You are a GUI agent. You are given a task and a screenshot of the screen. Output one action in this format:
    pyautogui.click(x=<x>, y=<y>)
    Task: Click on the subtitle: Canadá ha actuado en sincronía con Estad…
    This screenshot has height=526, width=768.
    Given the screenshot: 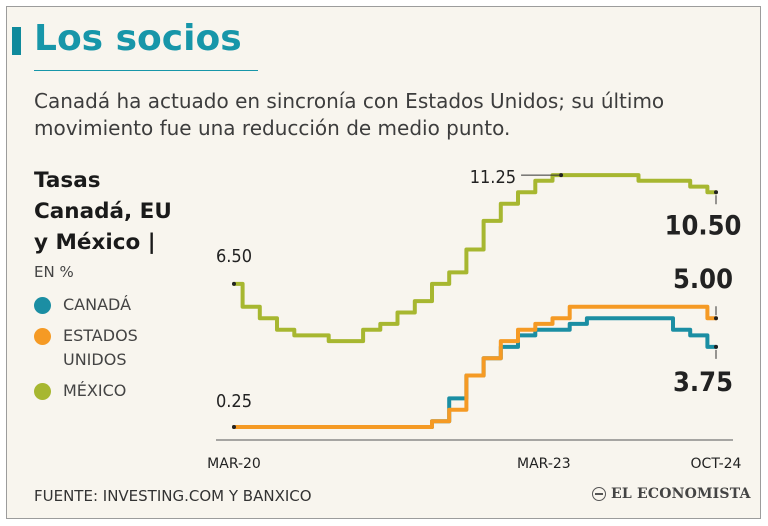 What is the action you would take?
    pyautogui.click(x=349, y=114)
    